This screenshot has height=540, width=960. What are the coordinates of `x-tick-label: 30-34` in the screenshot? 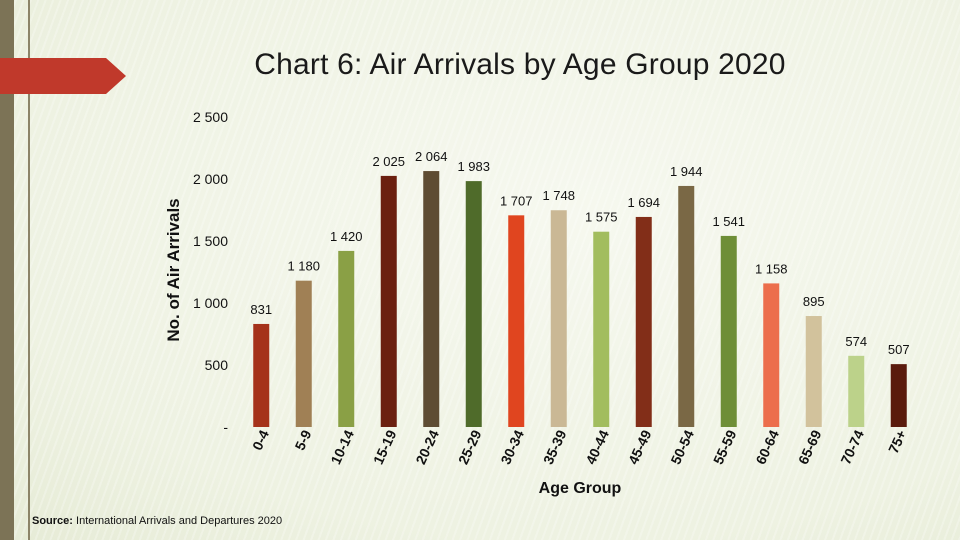 It's located at (512, 446).